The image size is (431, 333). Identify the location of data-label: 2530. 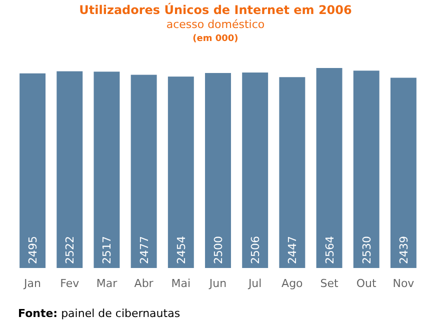
(367, 250).